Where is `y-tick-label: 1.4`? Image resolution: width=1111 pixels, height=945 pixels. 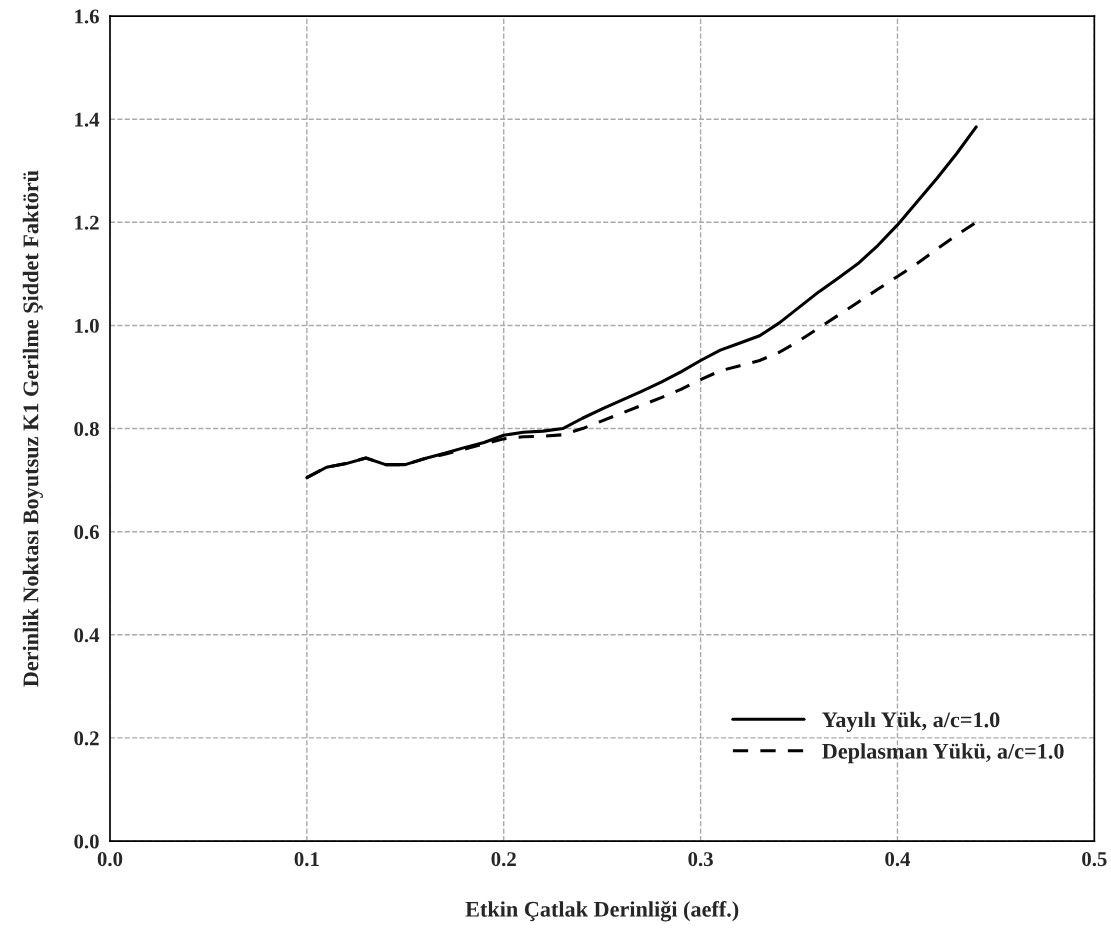
y-tick-label: 1.4 is located at coordinates (87, 119).